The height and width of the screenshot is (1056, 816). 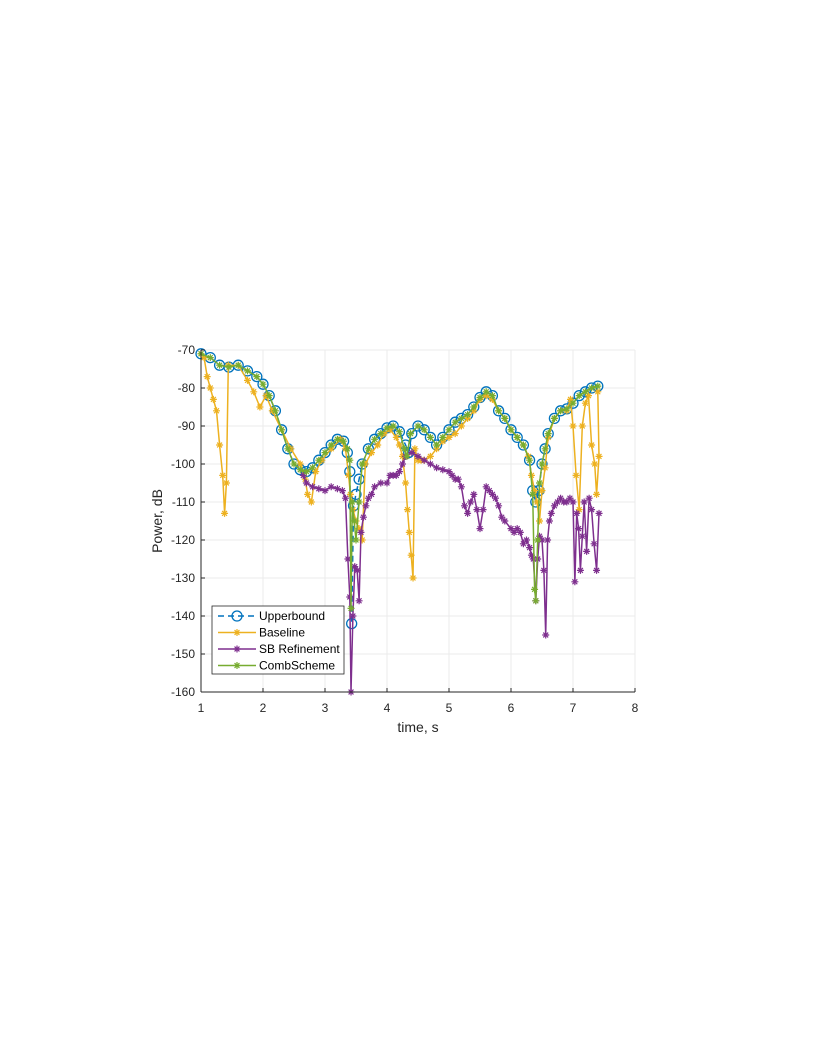 What do you see at coordinates (183, 464) in the screenshot?
I see `y-tick-label: -100` at bounding box center [183, 464].